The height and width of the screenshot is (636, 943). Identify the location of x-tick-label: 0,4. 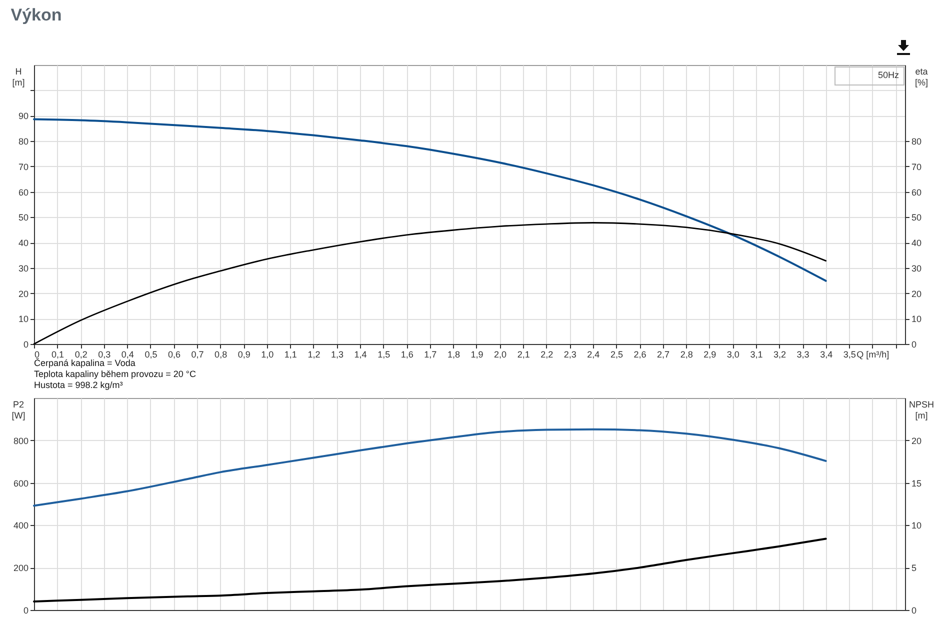
(127, 355).